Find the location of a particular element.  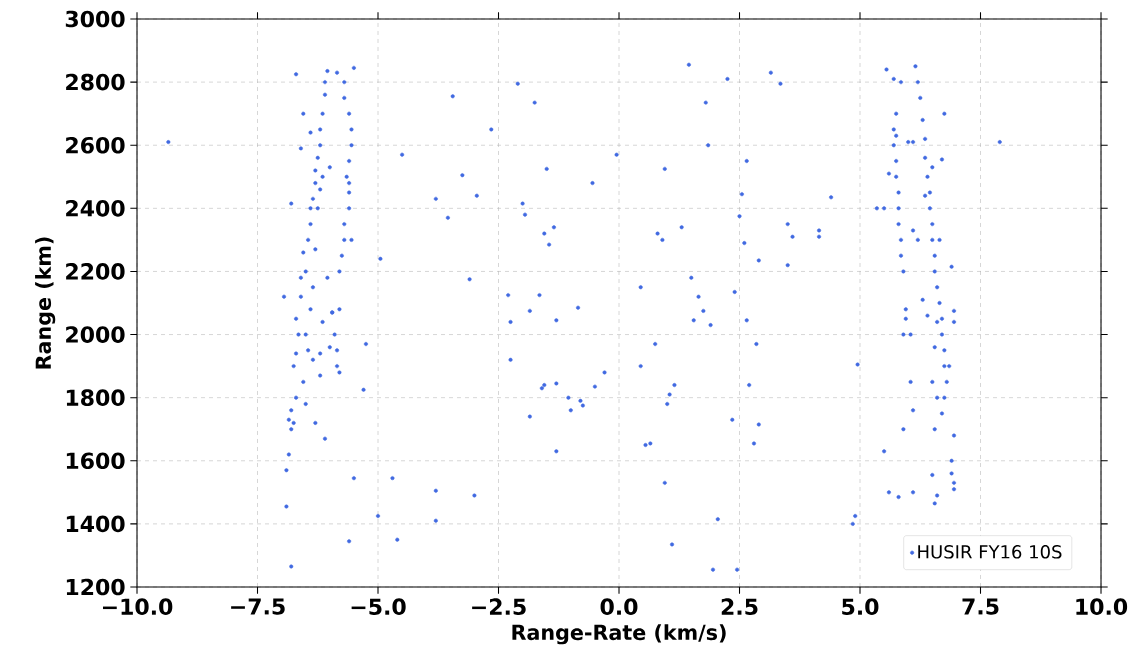

y-tick-label: 2600 is located at coordinates (95, 145).